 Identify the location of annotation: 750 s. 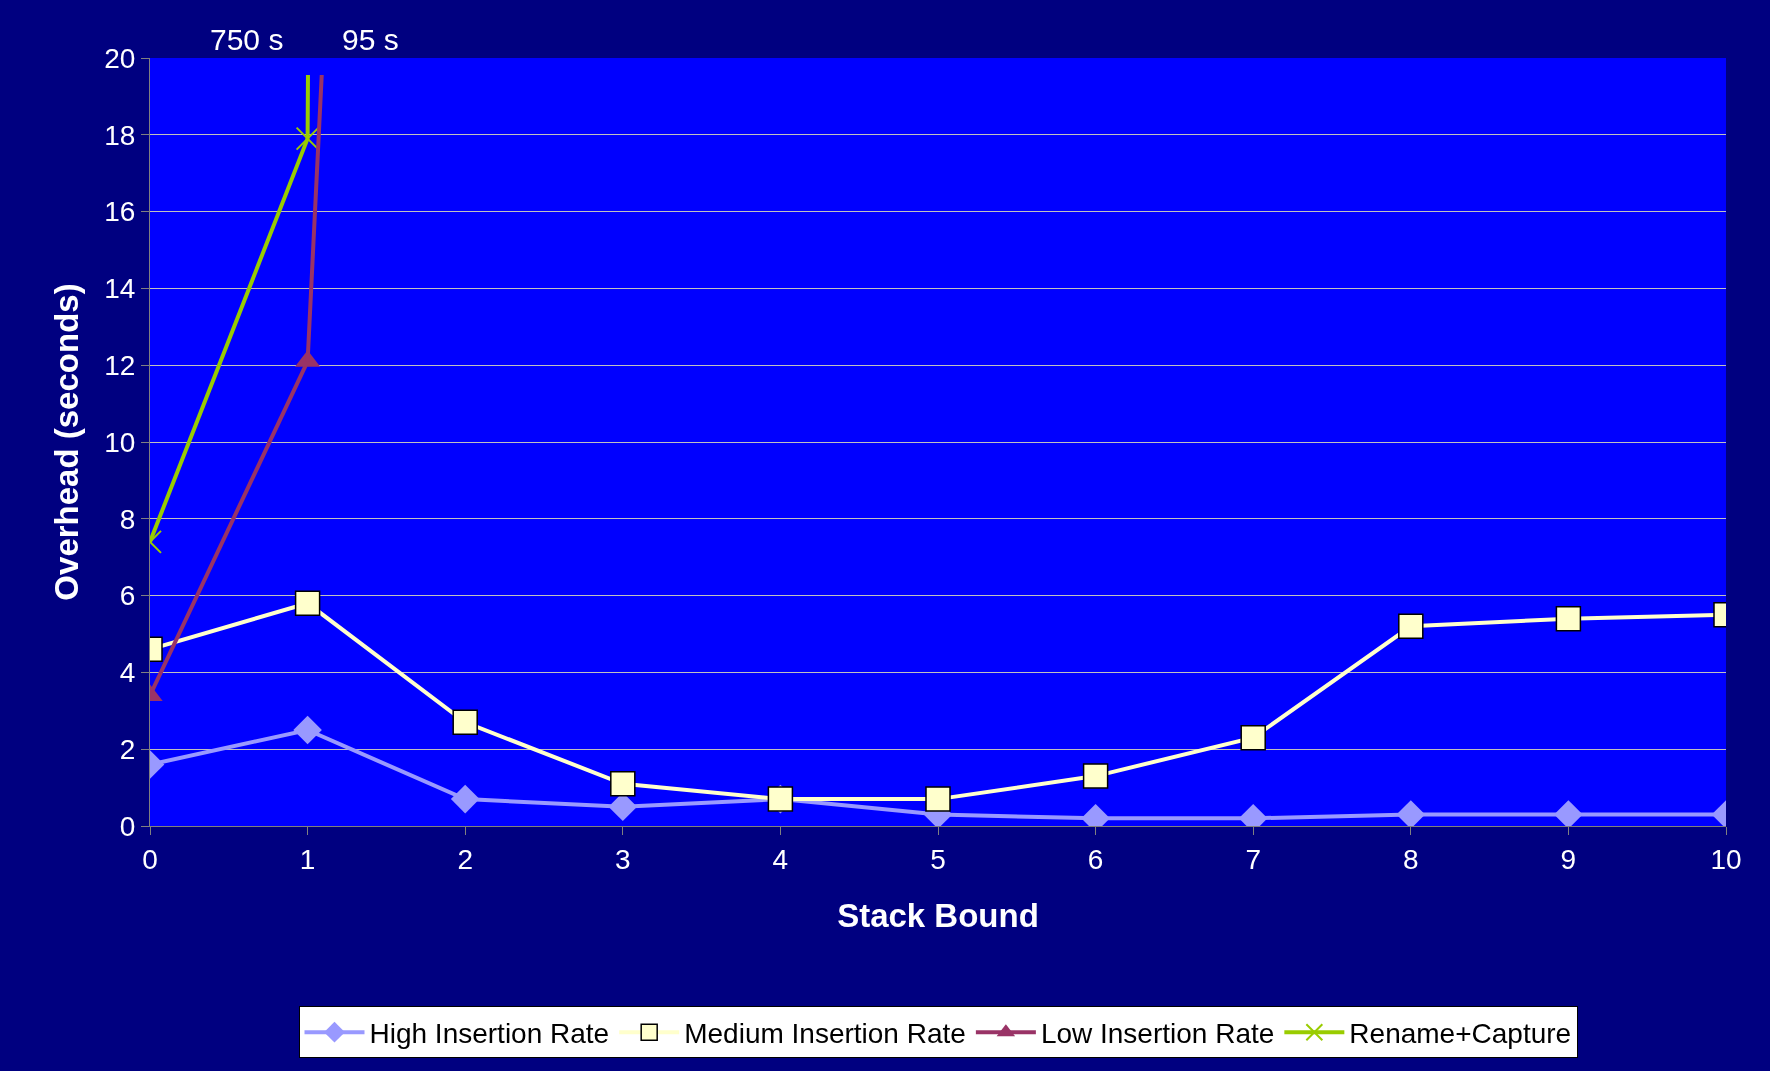
(247, 39).